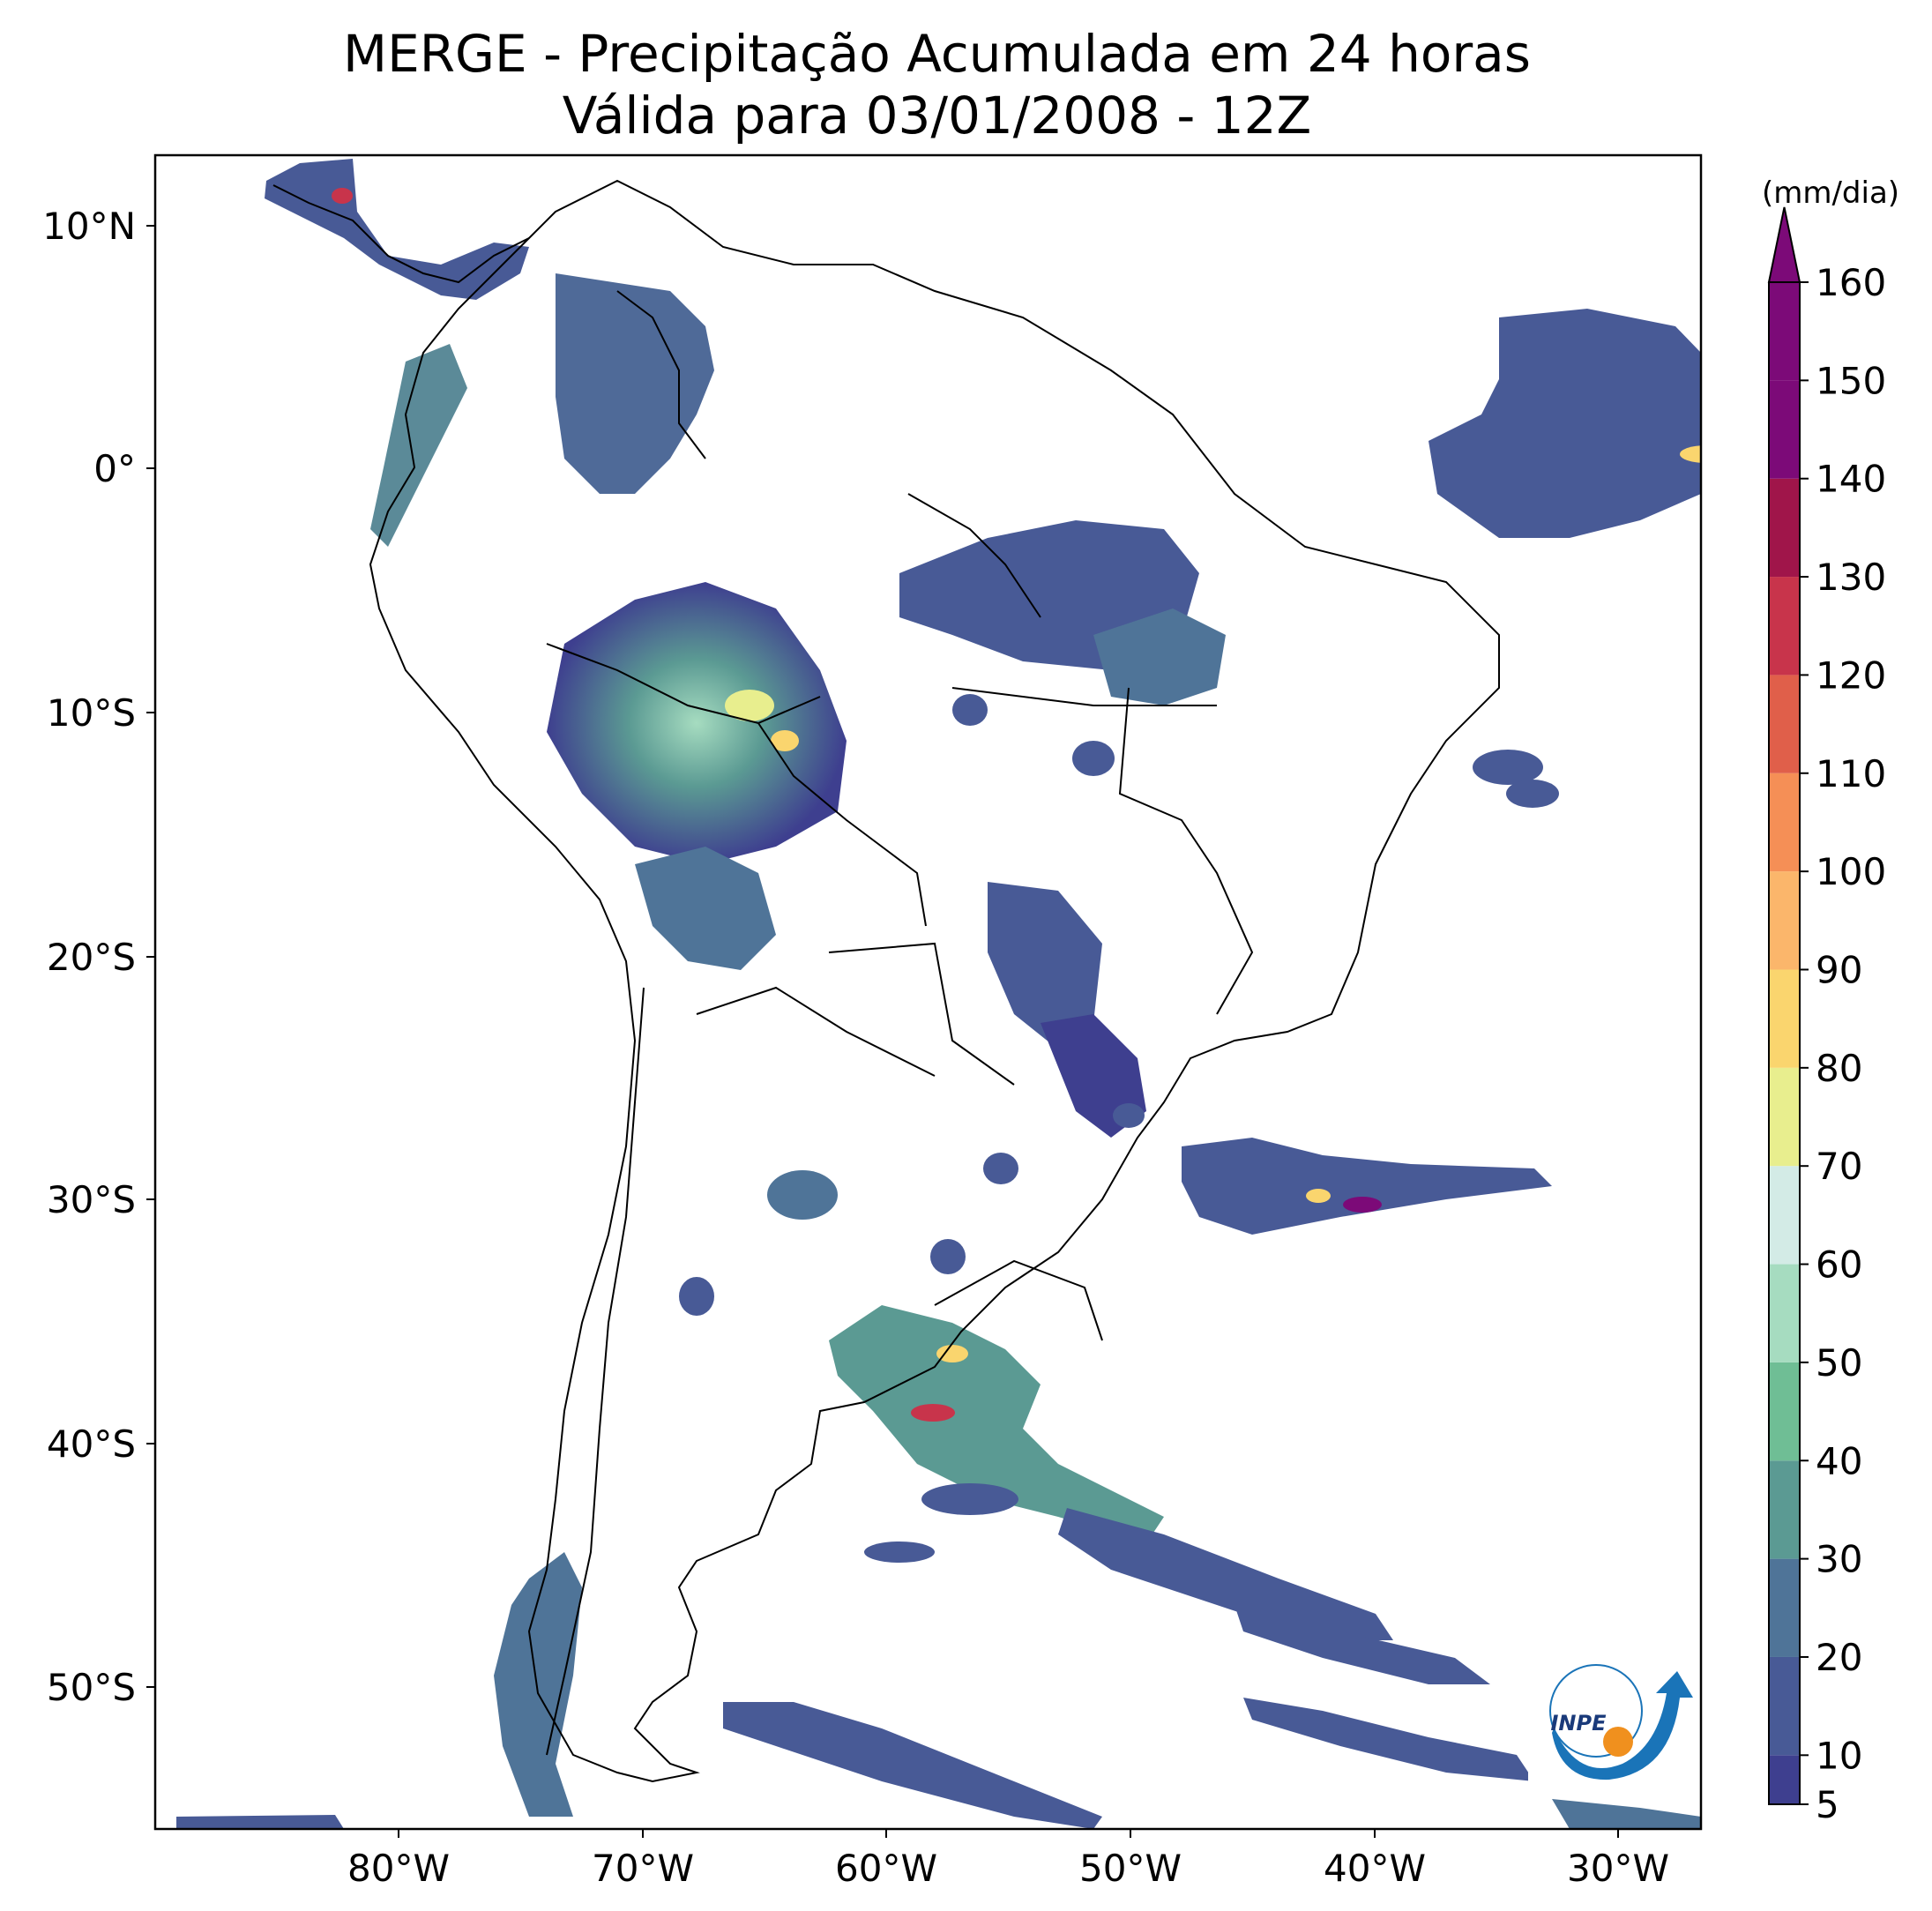 The width and height of the screenshot is (1932, 1911). I want to click on colorbar-tick-label: 120, so click(1851, 675).